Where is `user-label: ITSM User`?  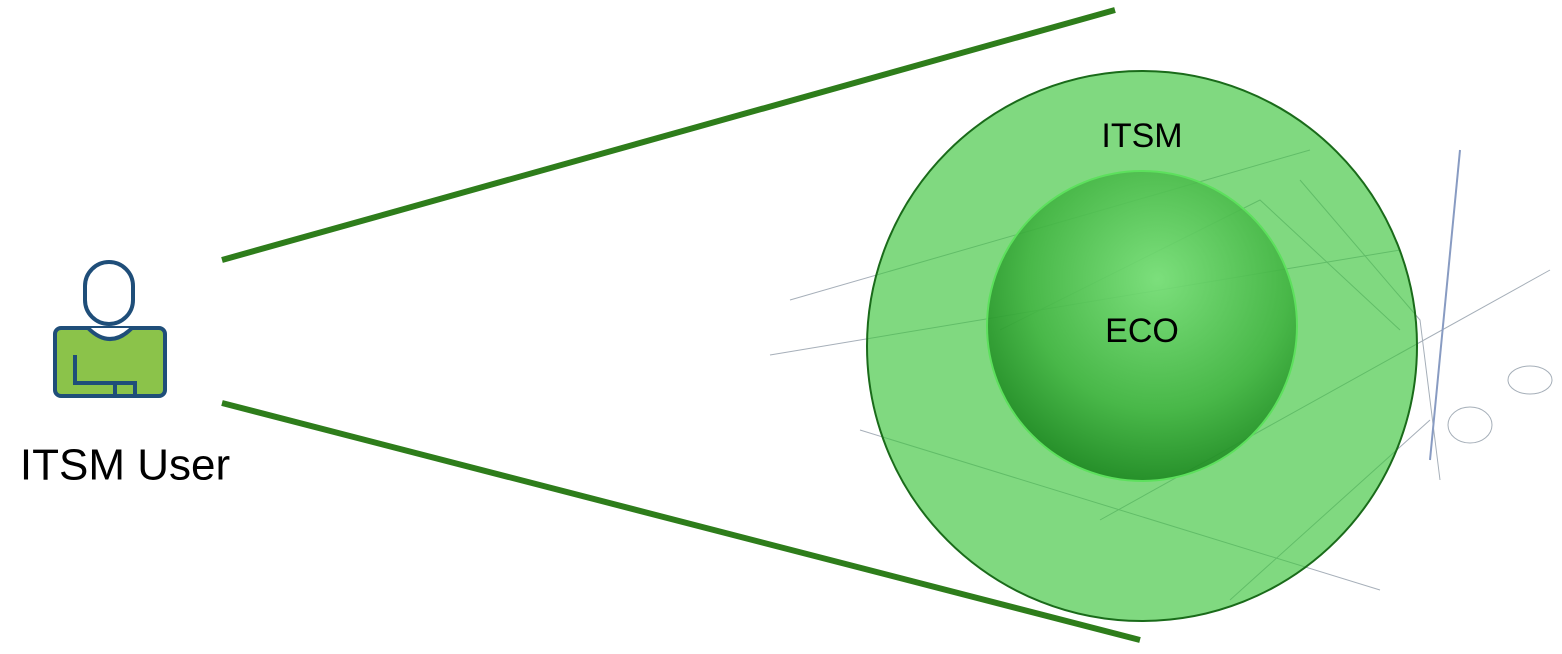
user-label: ITSM User is located at coordinates (125, 465).